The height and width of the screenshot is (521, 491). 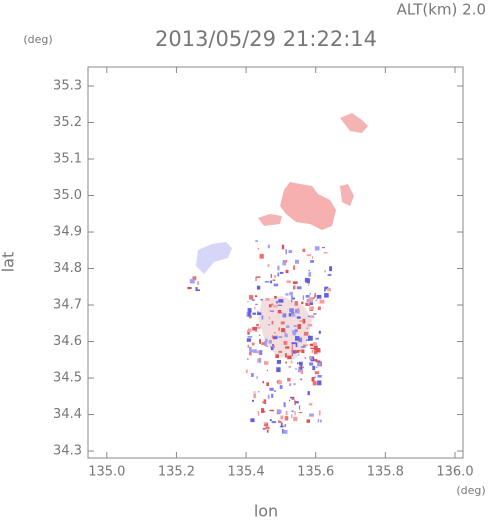 What do you see at coordinates (67, 122) in the screenshot?
I see `y-tick-label: 35.2` at bounding box center [67, 122].